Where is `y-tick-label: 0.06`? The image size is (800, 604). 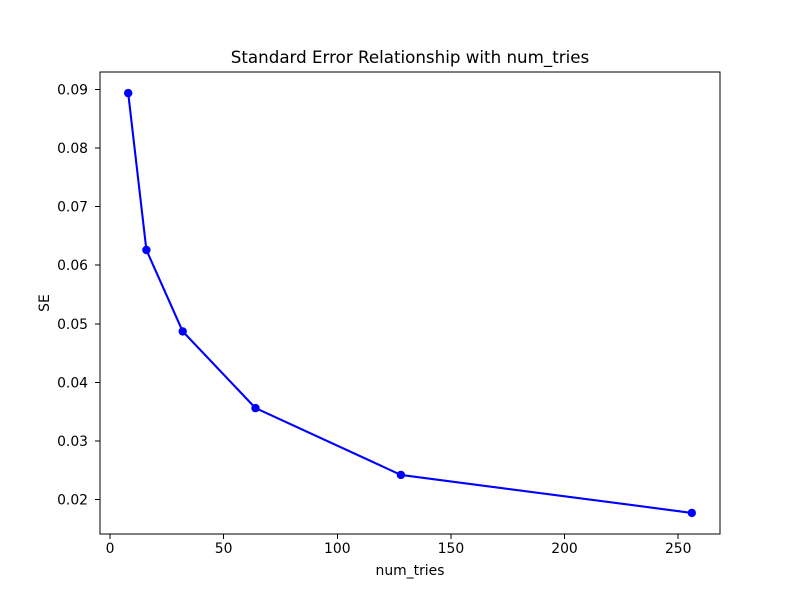 y-tick-label: 0.06 is located at coordinates (72, 266).